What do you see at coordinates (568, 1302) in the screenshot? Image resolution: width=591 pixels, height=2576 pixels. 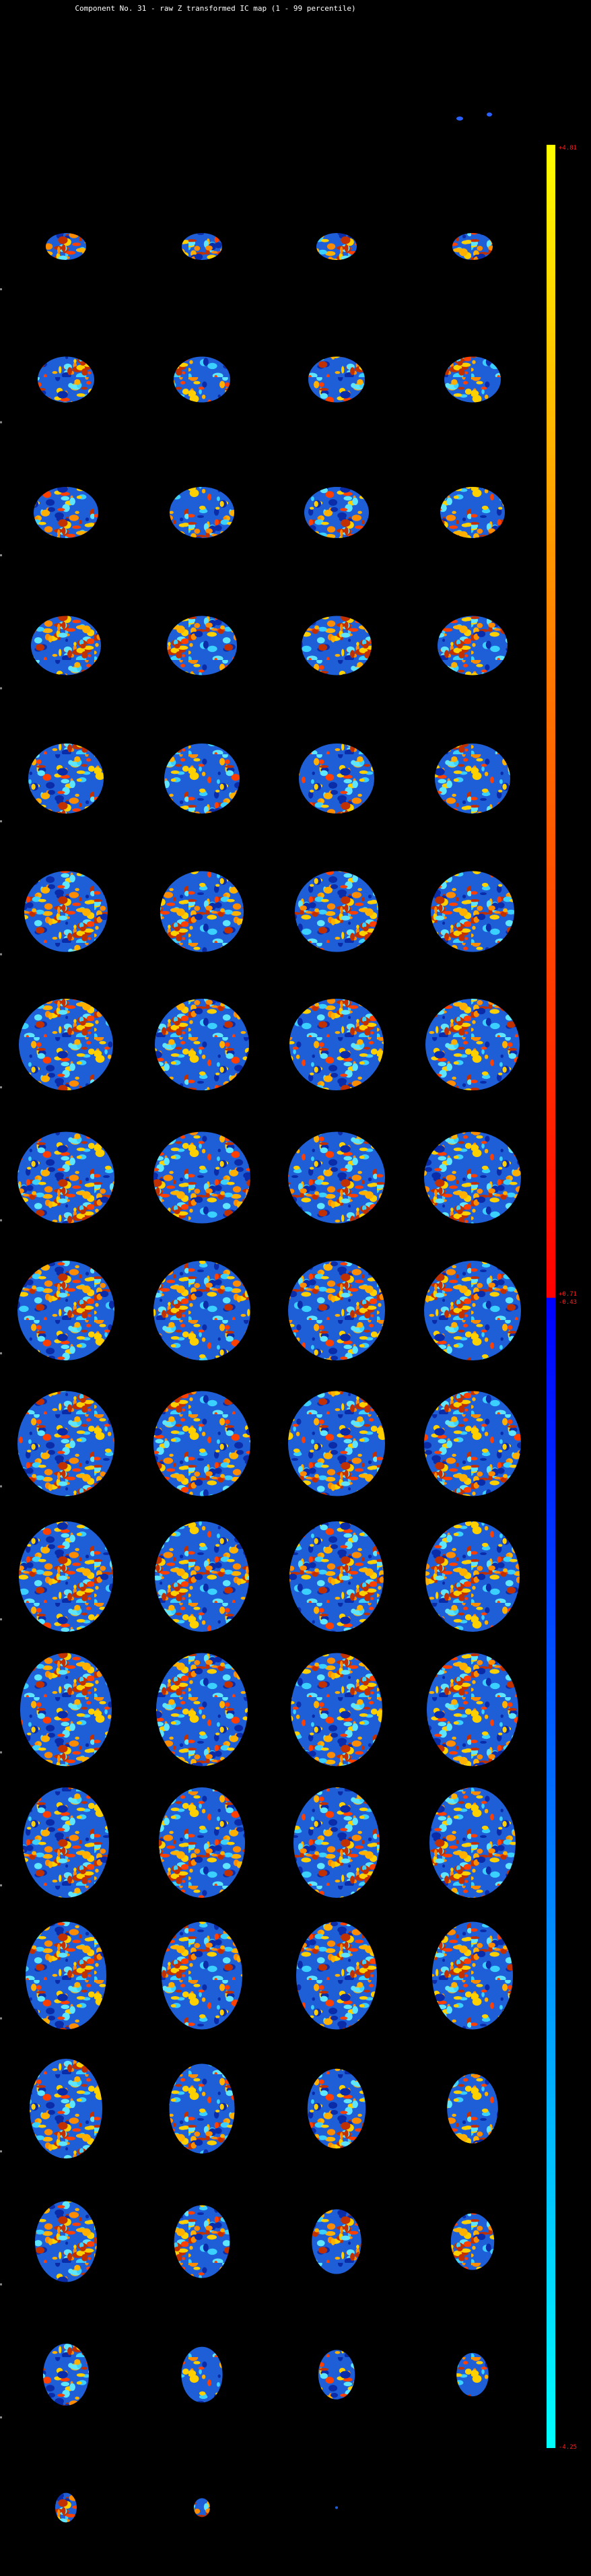 I see `colorbar-lower-max: -0.43` at bounding box center [568, 1302].